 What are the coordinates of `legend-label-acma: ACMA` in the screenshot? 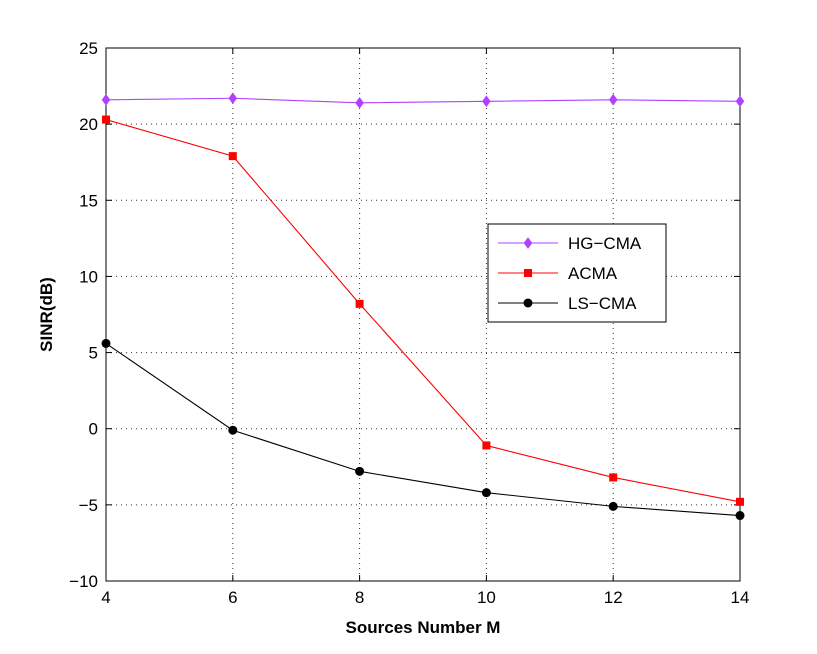 It's located at (593, 273).